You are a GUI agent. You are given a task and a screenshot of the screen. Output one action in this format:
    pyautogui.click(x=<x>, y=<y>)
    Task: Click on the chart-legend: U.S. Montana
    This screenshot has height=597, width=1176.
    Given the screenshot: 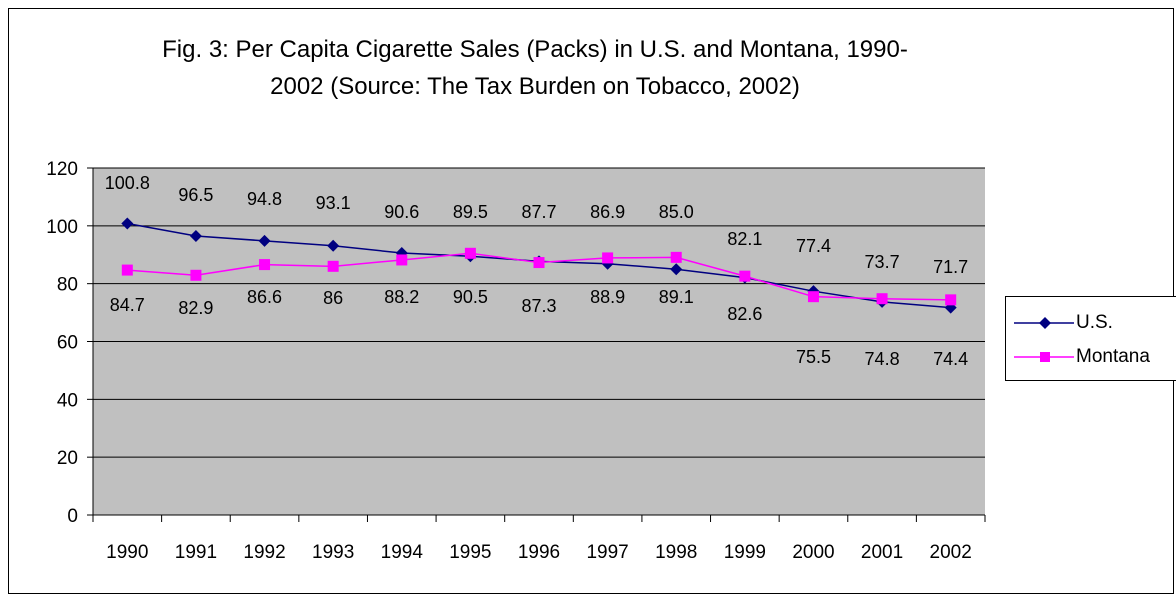 What is the action you would take?
    pyautogui.click(x=1090, y=338)
    